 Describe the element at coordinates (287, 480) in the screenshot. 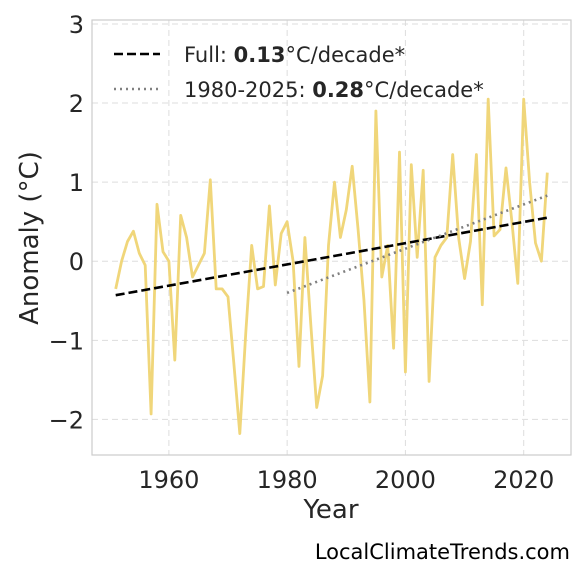

I see `x-tick-label: 1980` at that location.